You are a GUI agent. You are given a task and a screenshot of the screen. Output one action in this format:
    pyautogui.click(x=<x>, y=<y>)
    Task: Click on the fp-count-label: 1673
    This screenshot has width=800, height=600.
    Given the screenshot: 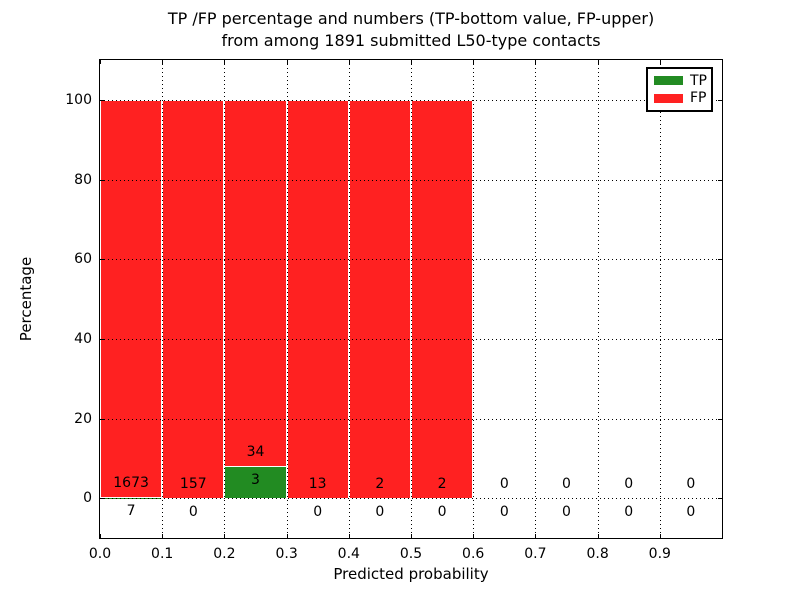 What is the action you would take?
    pyautogui.click(x=131, y=482)
    